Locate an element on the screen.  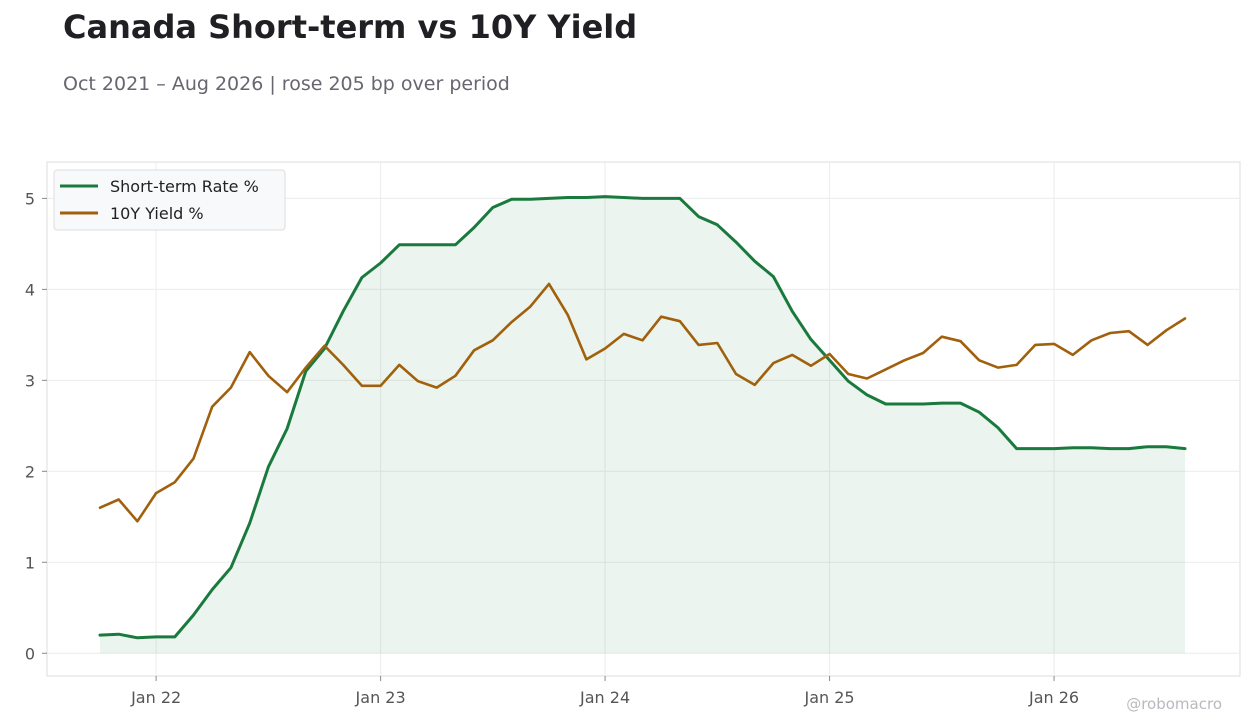
x-tick-label: Jan 26 is located at coordinates (1053, 697).